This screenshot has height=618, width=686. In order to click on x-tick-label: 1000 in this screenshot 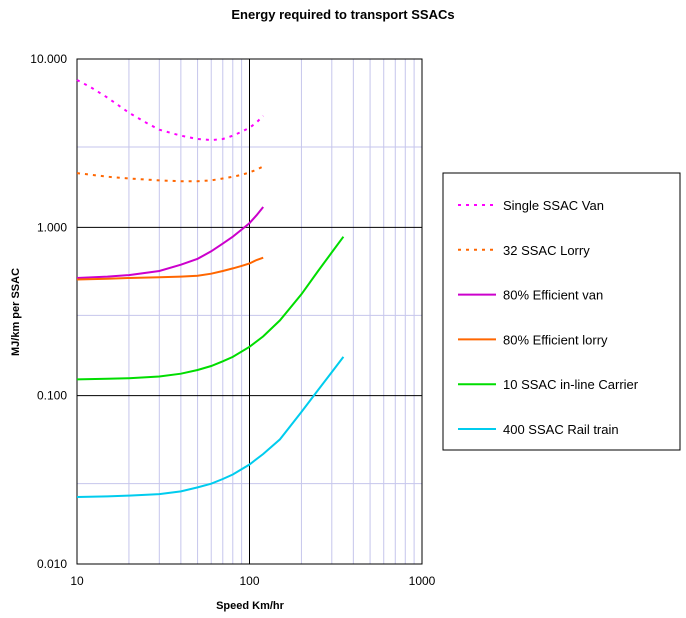, I will do `click(422, 581)`.